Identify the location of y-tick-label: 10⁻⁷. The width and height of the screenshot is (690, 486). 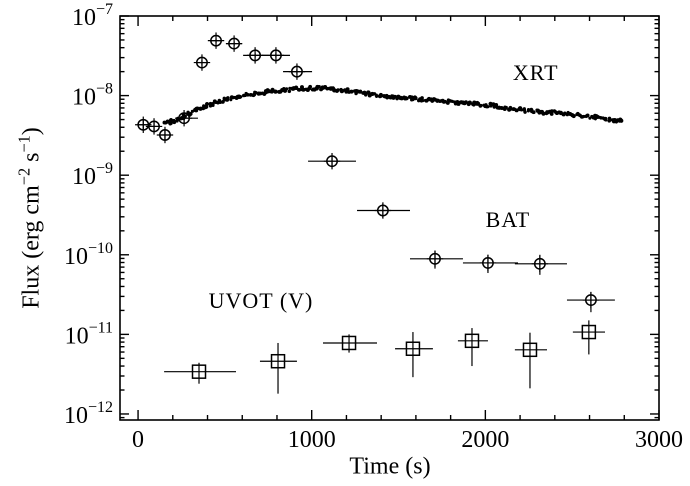
(92, 16).